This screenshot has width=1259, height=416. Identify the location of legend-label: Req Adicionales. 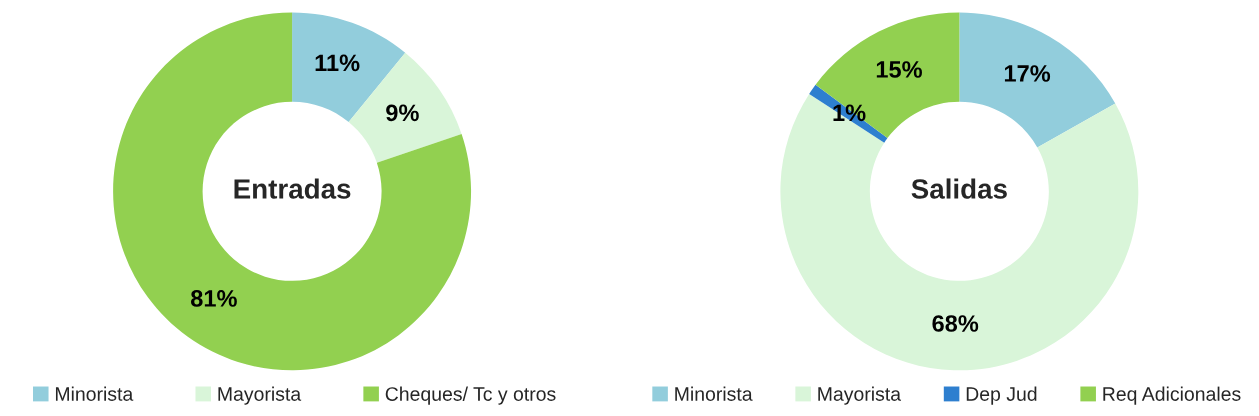
(1172, 395).